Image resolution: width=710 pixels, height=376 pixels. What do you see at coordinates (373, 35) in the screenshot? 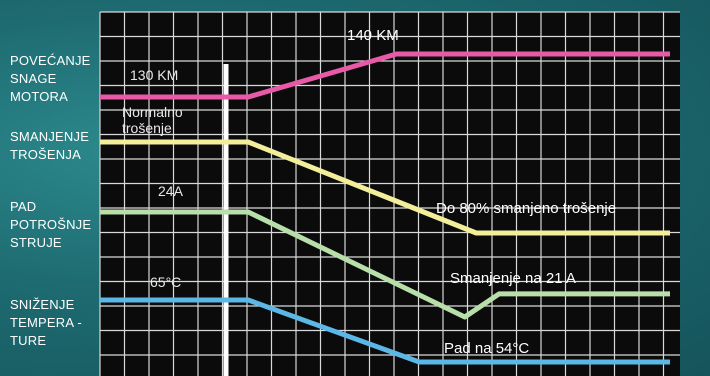
I see `series-end-label-power: 140 KM` at bounding box center [373, 35].